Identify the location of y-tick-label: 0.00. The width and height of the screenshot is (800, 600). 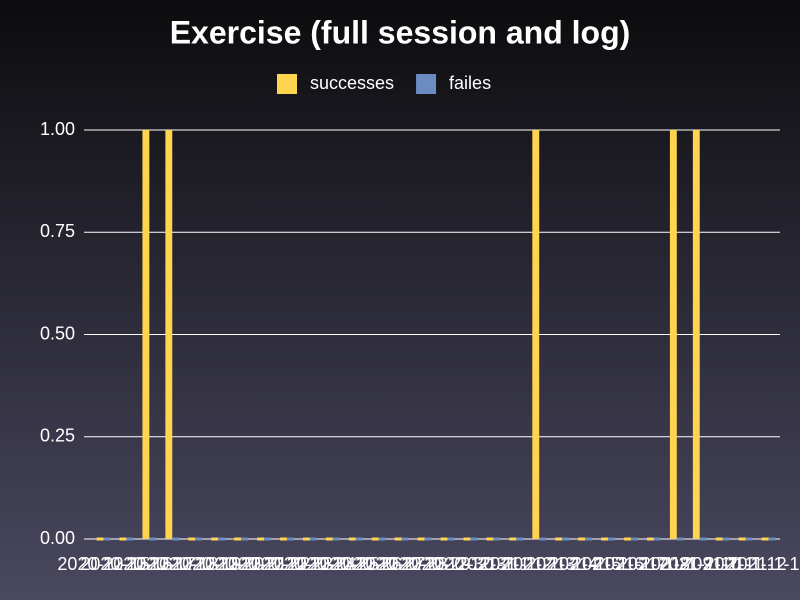
(57, 538).